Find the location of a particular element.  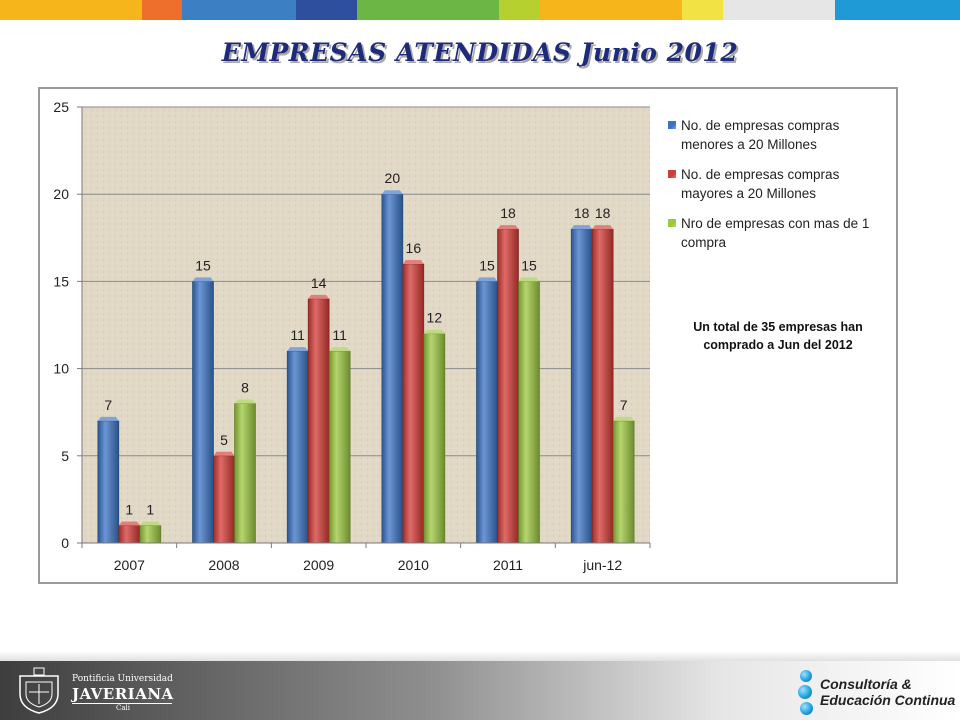

university-logo: Pontificia Universidad JAVERIANA Cali is located at coordinates (94, 691).